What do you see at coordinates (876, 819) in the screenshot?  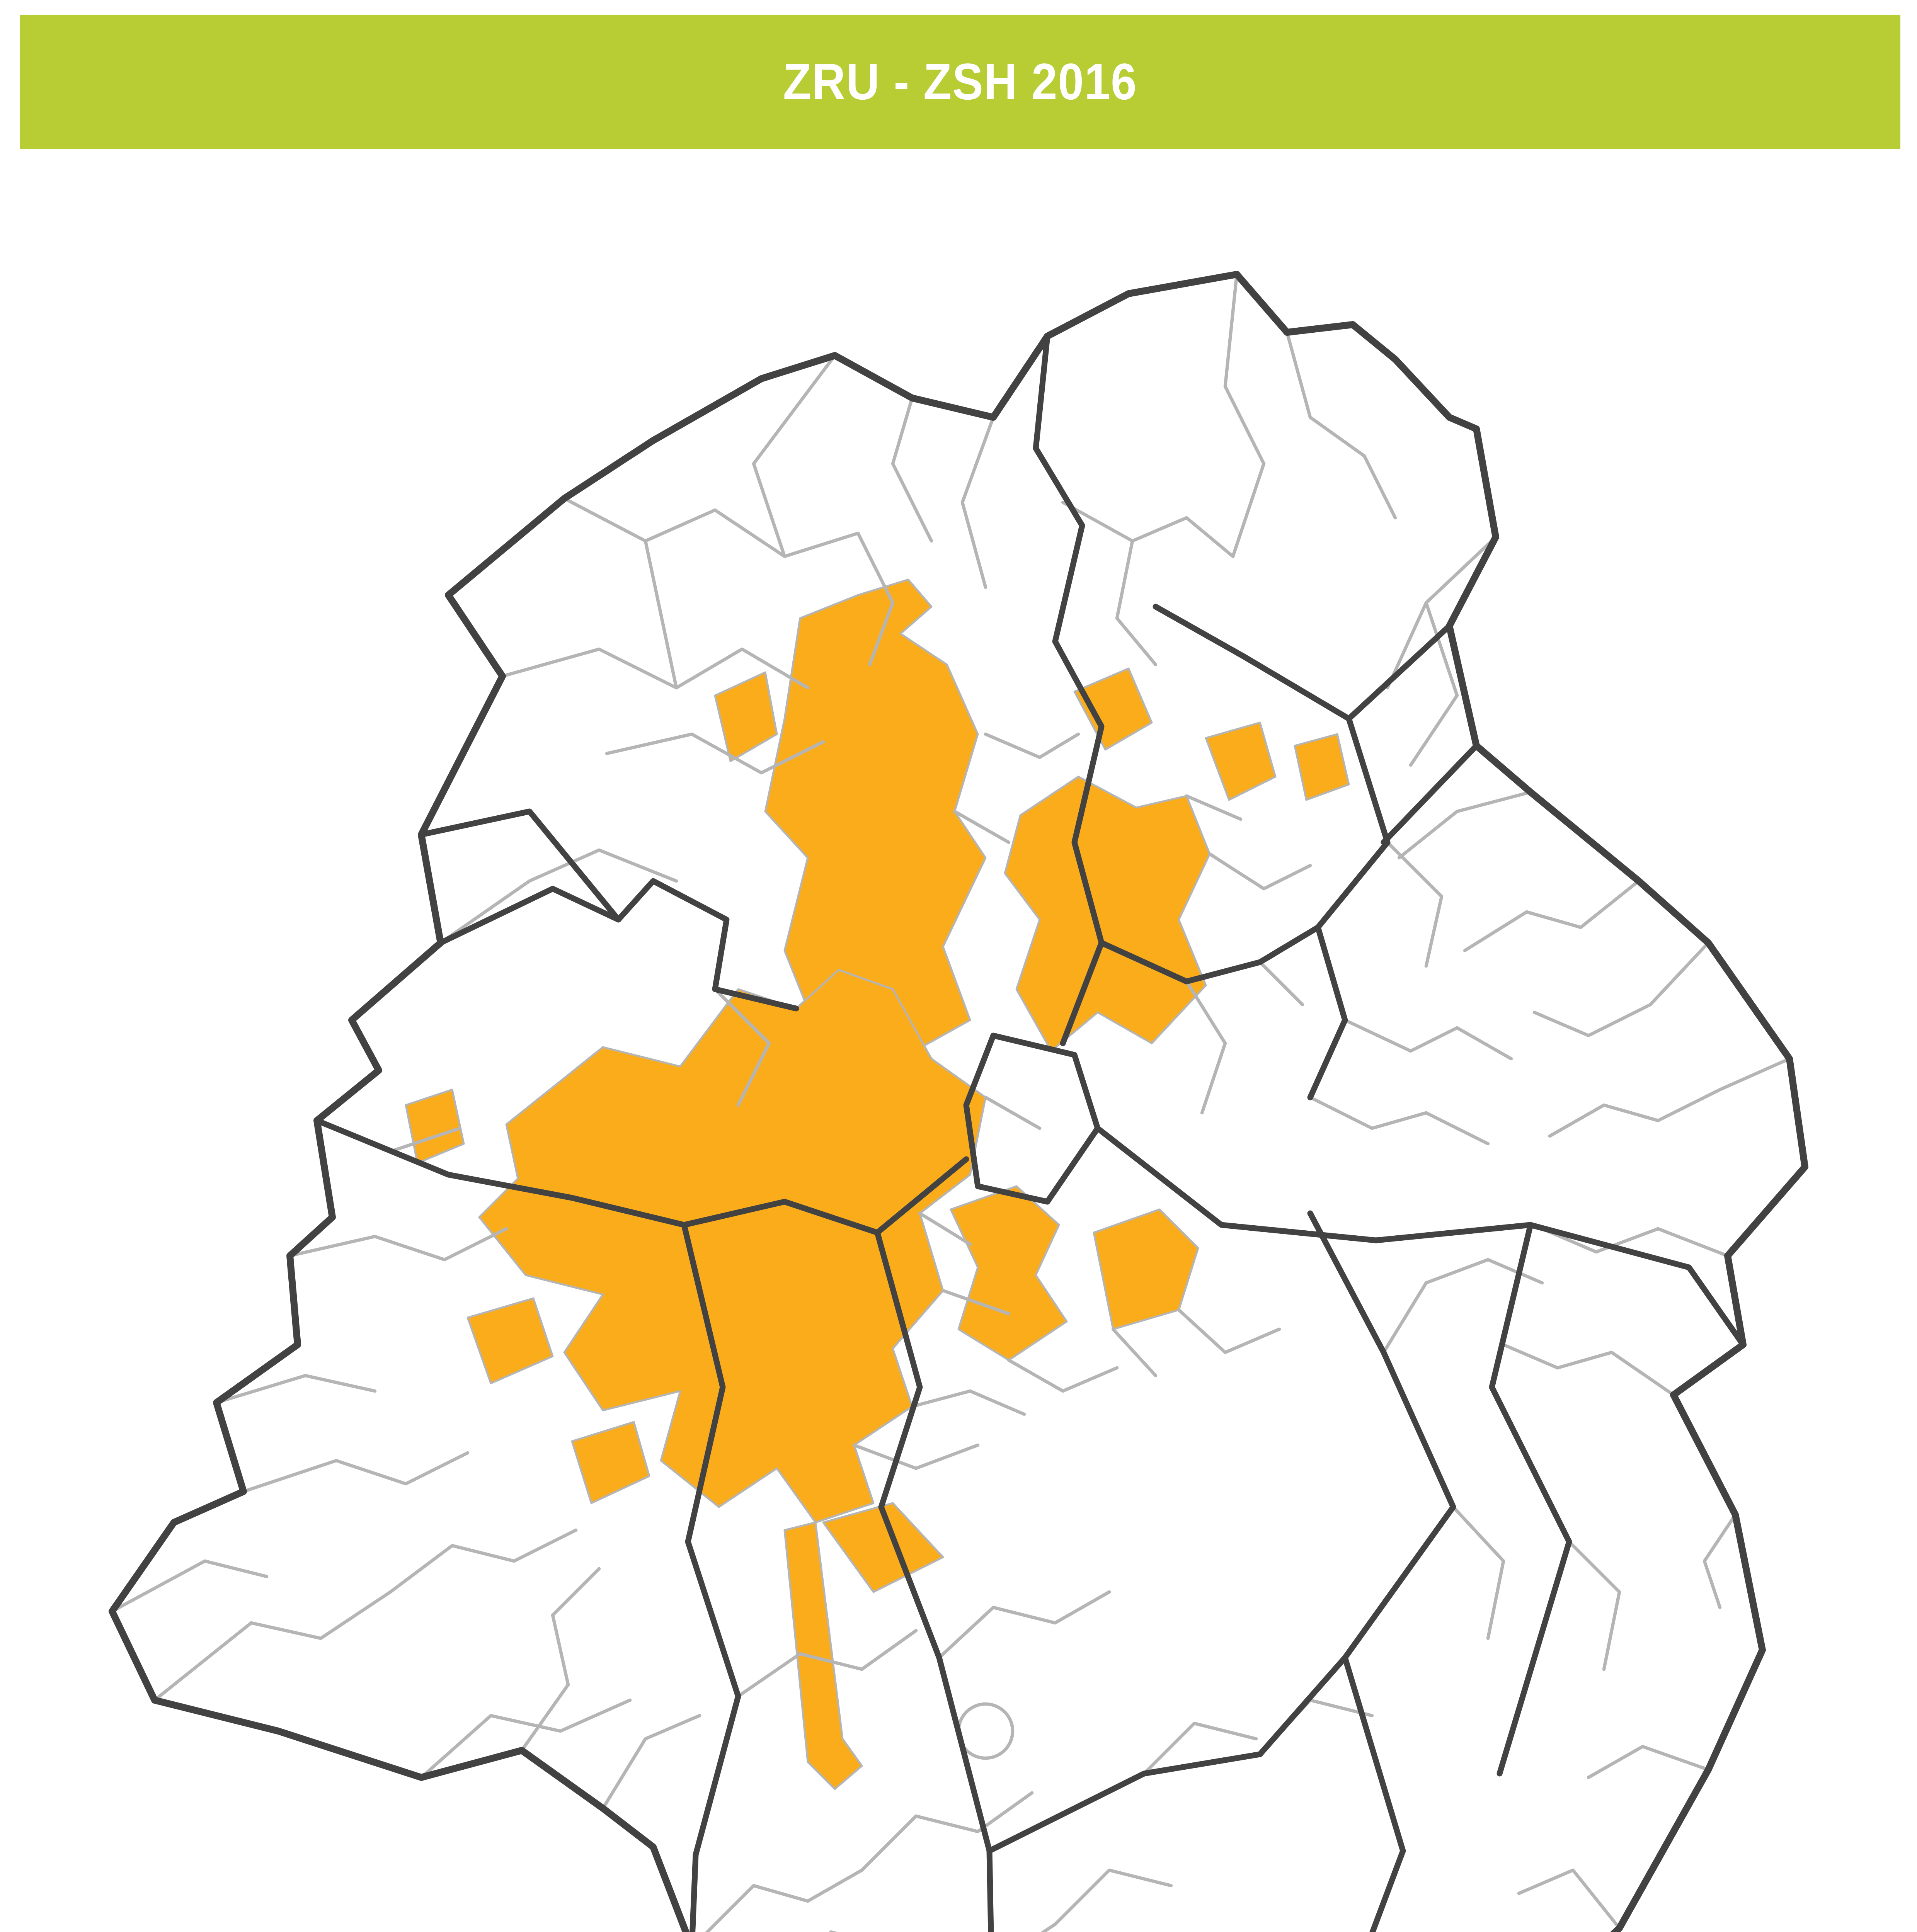 I see `zone-laeken` at bounding box center [876, 819].